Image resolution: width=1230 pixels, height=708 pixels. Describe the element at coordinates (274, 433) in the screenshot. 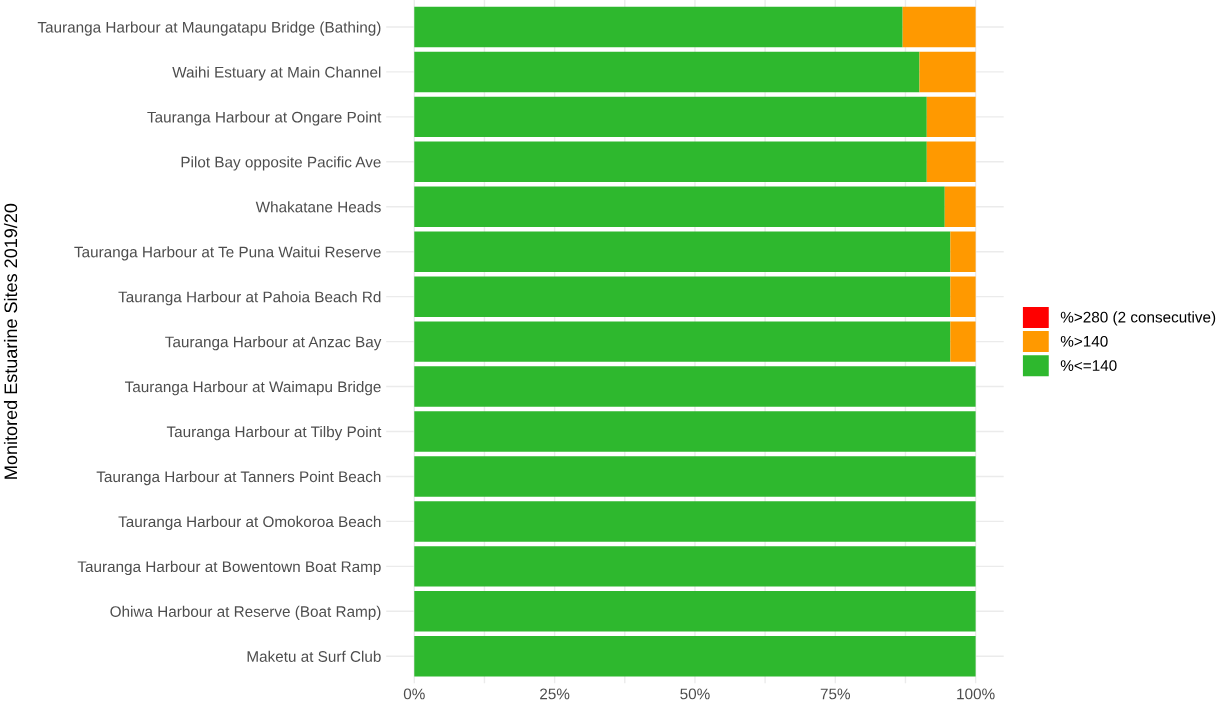

I see `y-tick-label: Tauranga Harbour at Tilby Point` at that location.